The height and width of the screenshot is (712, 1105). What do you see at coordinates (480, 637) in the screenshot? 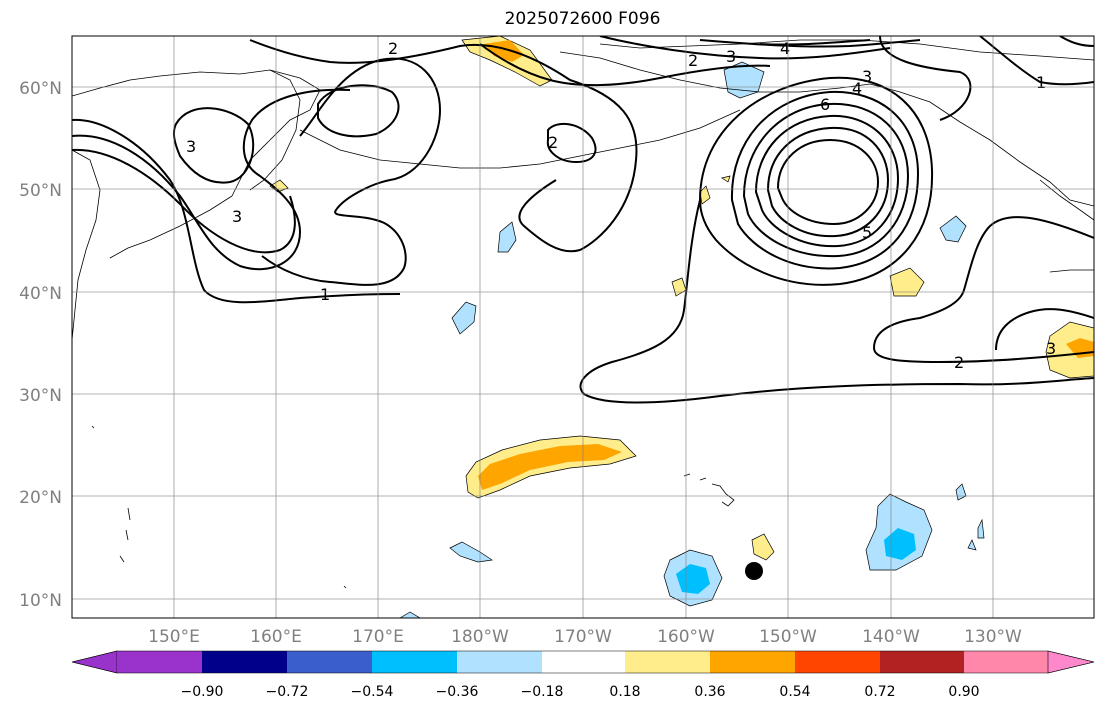
I see `lon-label: 180°W` at bounding box center [480, 637].